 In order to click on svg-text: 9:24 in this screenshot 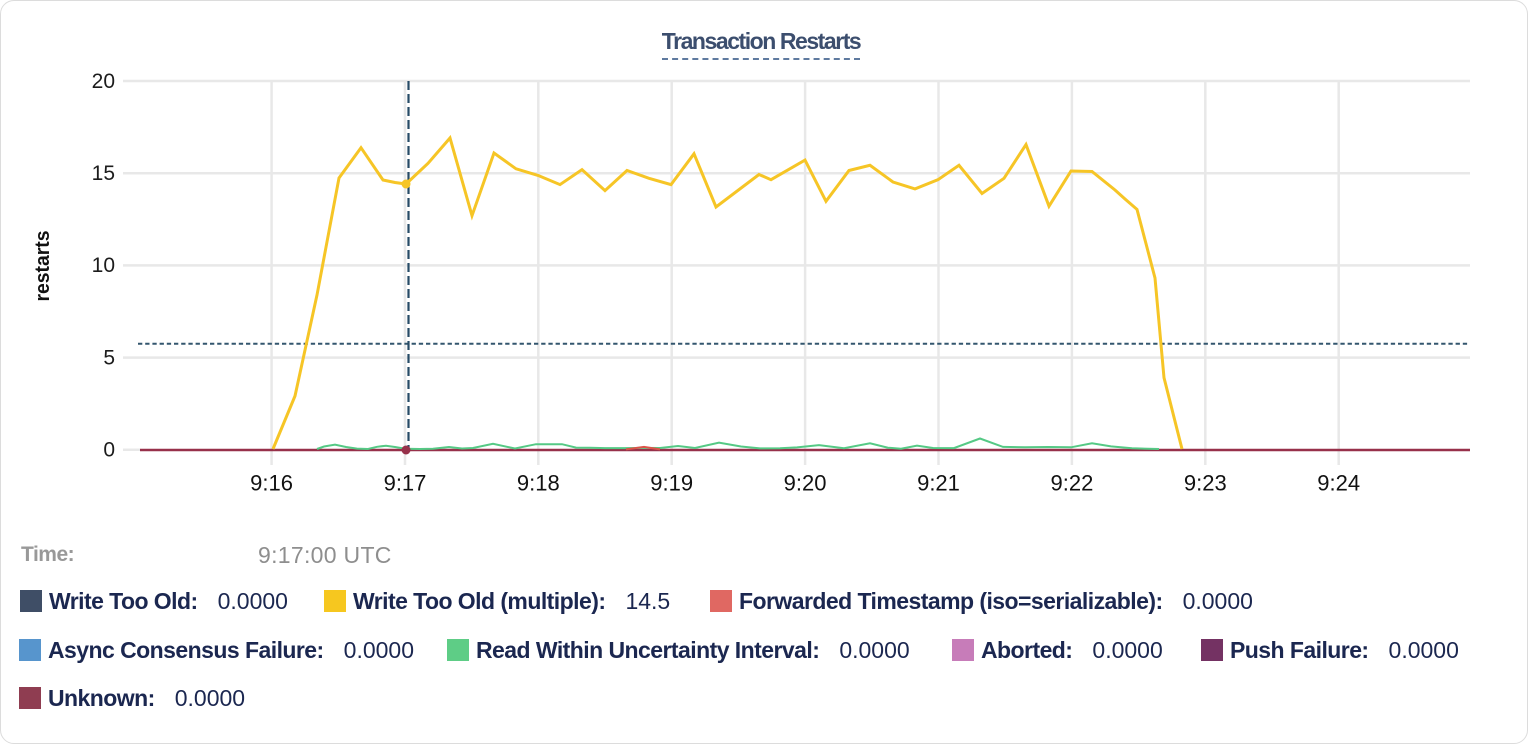, I will do `click(1338, 483)`.